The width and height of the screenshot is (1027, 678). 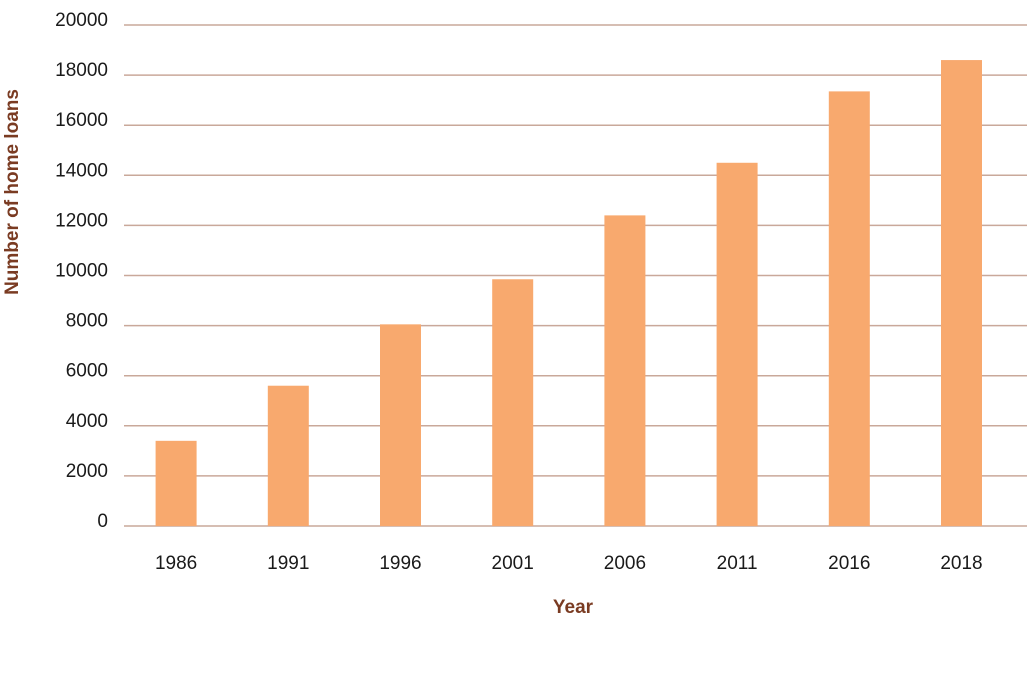 What do you see at coordinates (737, 563) in the screenshot?
I see `x-tick-label: 2011` at bounding box center [737, 563].